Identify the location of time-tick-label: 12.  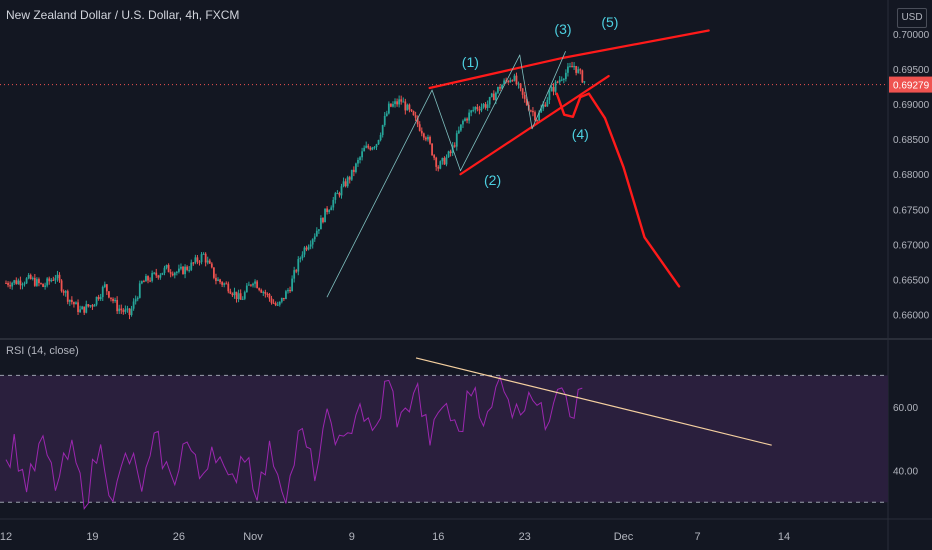
(6, 537).